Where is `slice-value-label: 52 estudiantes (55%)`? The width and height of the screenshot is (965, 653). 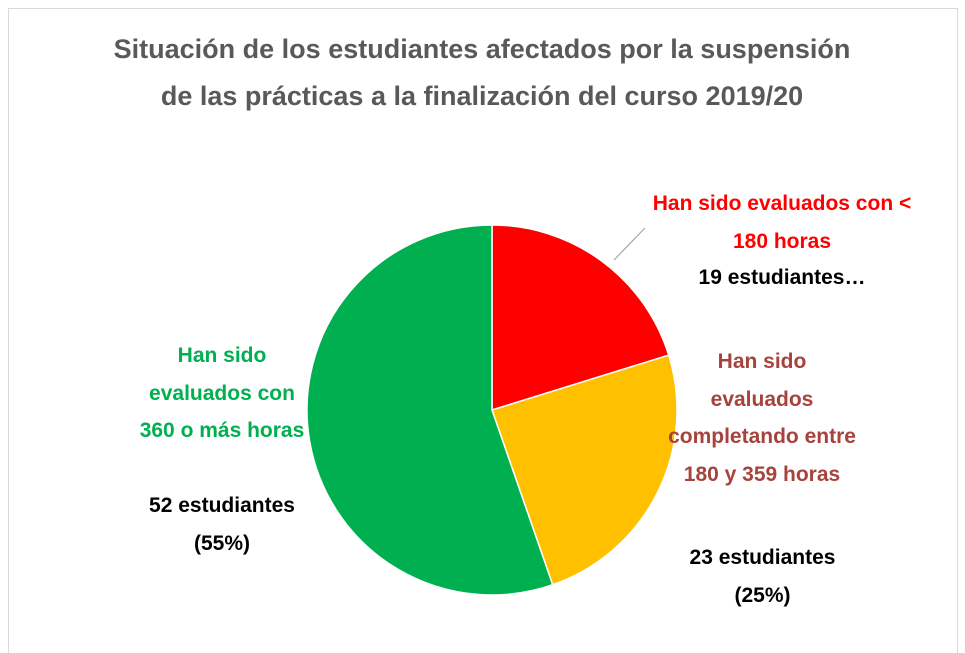 slice-value-label: 52 estudiantes (55%) is located at coordinates (222, 524).